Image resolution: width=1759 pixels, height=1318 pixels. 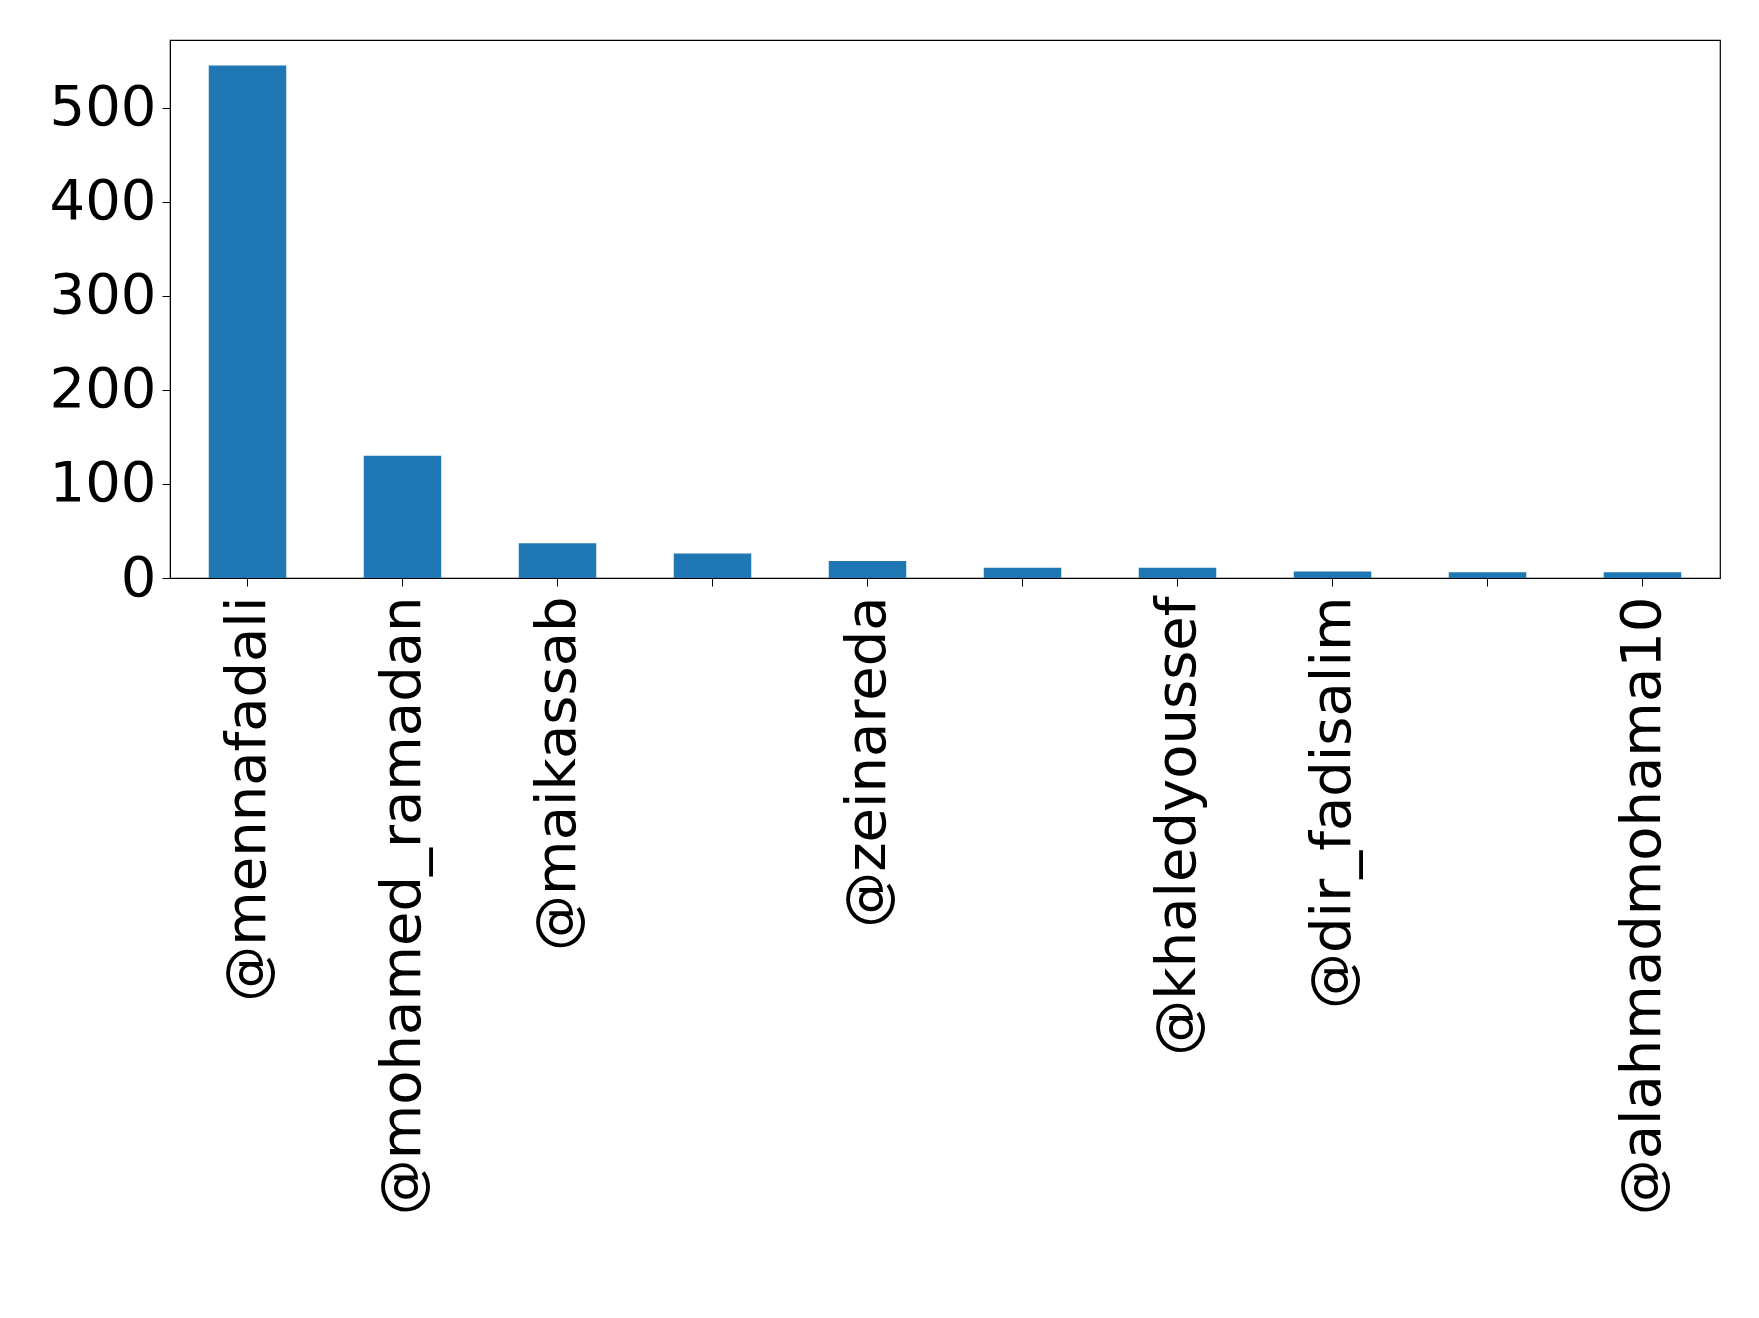 What do you see at coordinates (103, 294) in the screenshot?
I see `y-tick-label: 300` at bounding box center [103, 294].